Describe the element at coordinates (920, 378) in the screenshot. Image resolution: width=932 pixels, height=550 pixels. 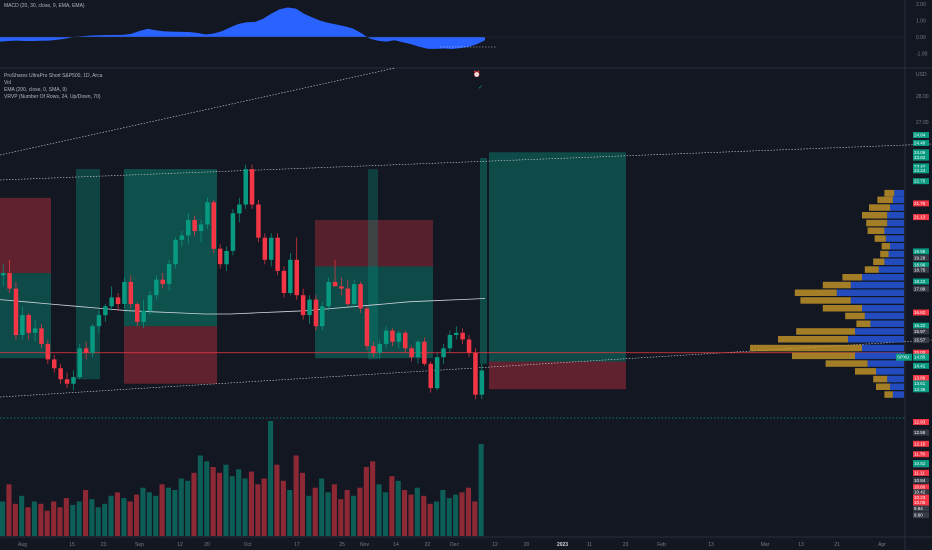
I see `price-label: 13.86` at that location.